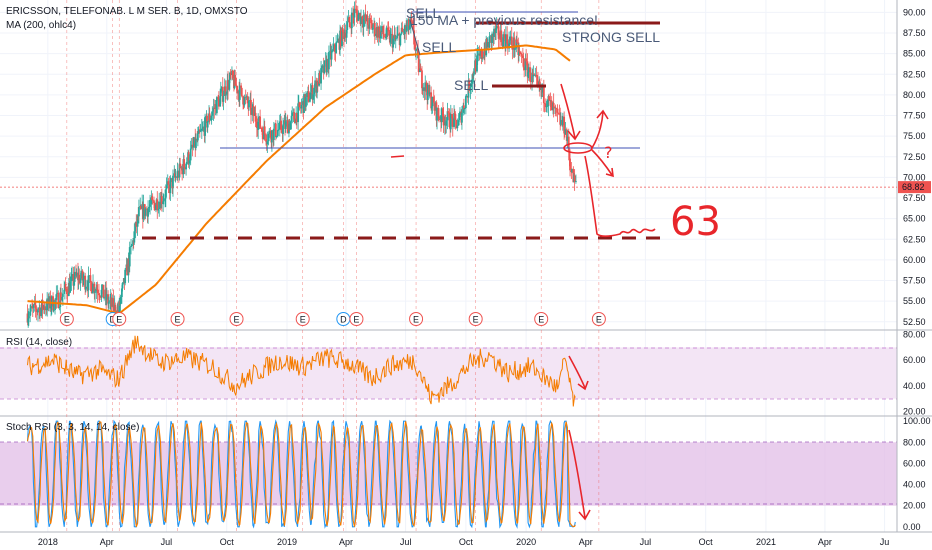 This screenshot has height=550, width=932. Describe the element at coordinates (332, 319) in the screenshot. I see `event-markers: EDEEEEDEEEEE` at that location.